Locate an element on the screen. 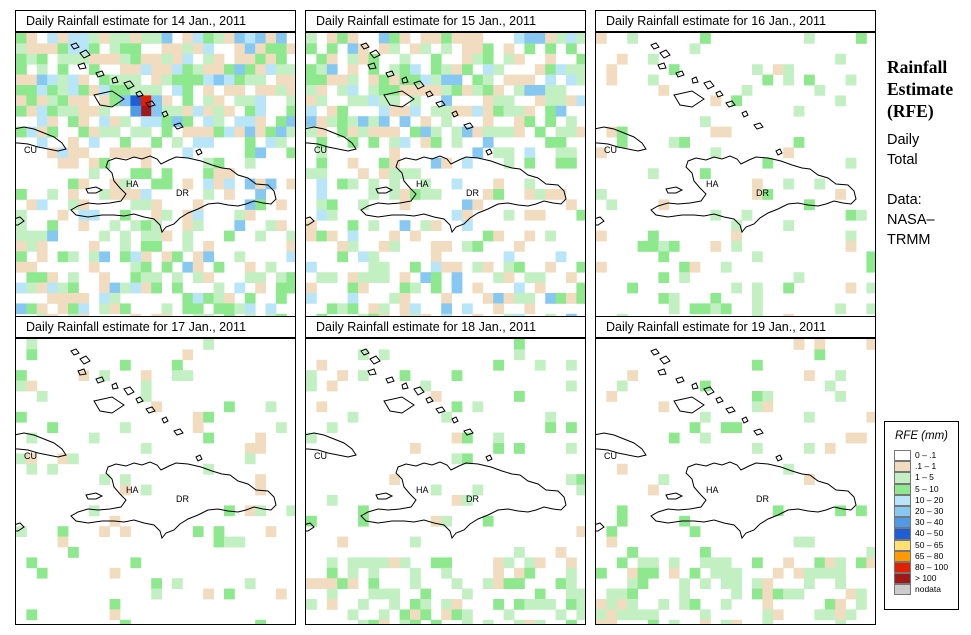 The width and height of the screenshot is (971, 635). country-label-dominican_republic: DR is located at coordinates (182, 499).